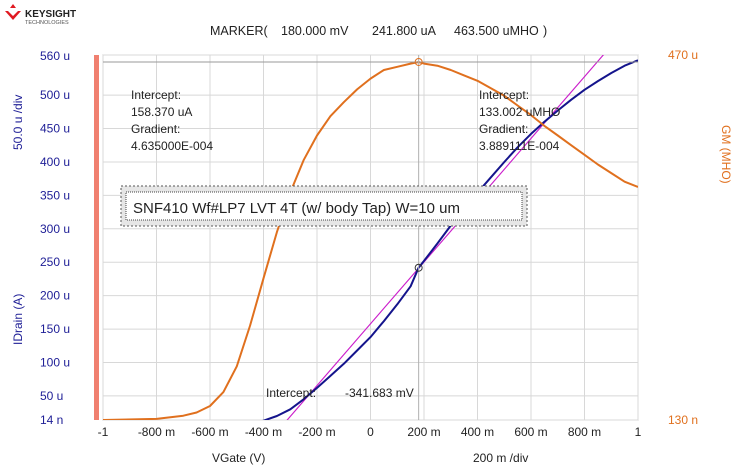 This screenshot has height=472, width=741. What do you see at coordinates (13, 12) in the screenshot?
I see `keysight-logo-icon` at bounding box center [13, 12].